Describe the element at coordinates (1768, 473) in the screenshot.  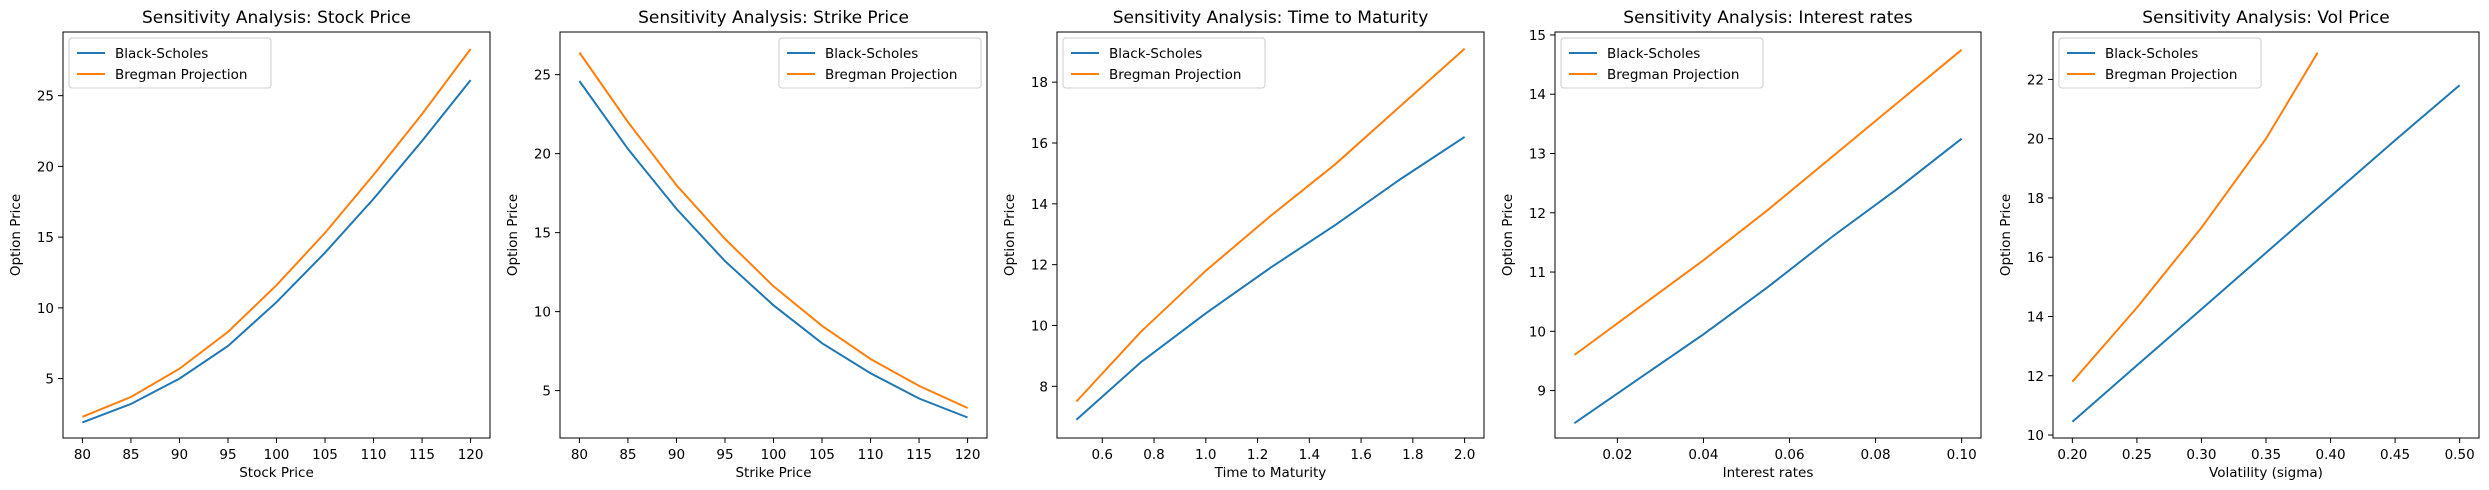
I see `x-axis-title: Interest rates` at that location.